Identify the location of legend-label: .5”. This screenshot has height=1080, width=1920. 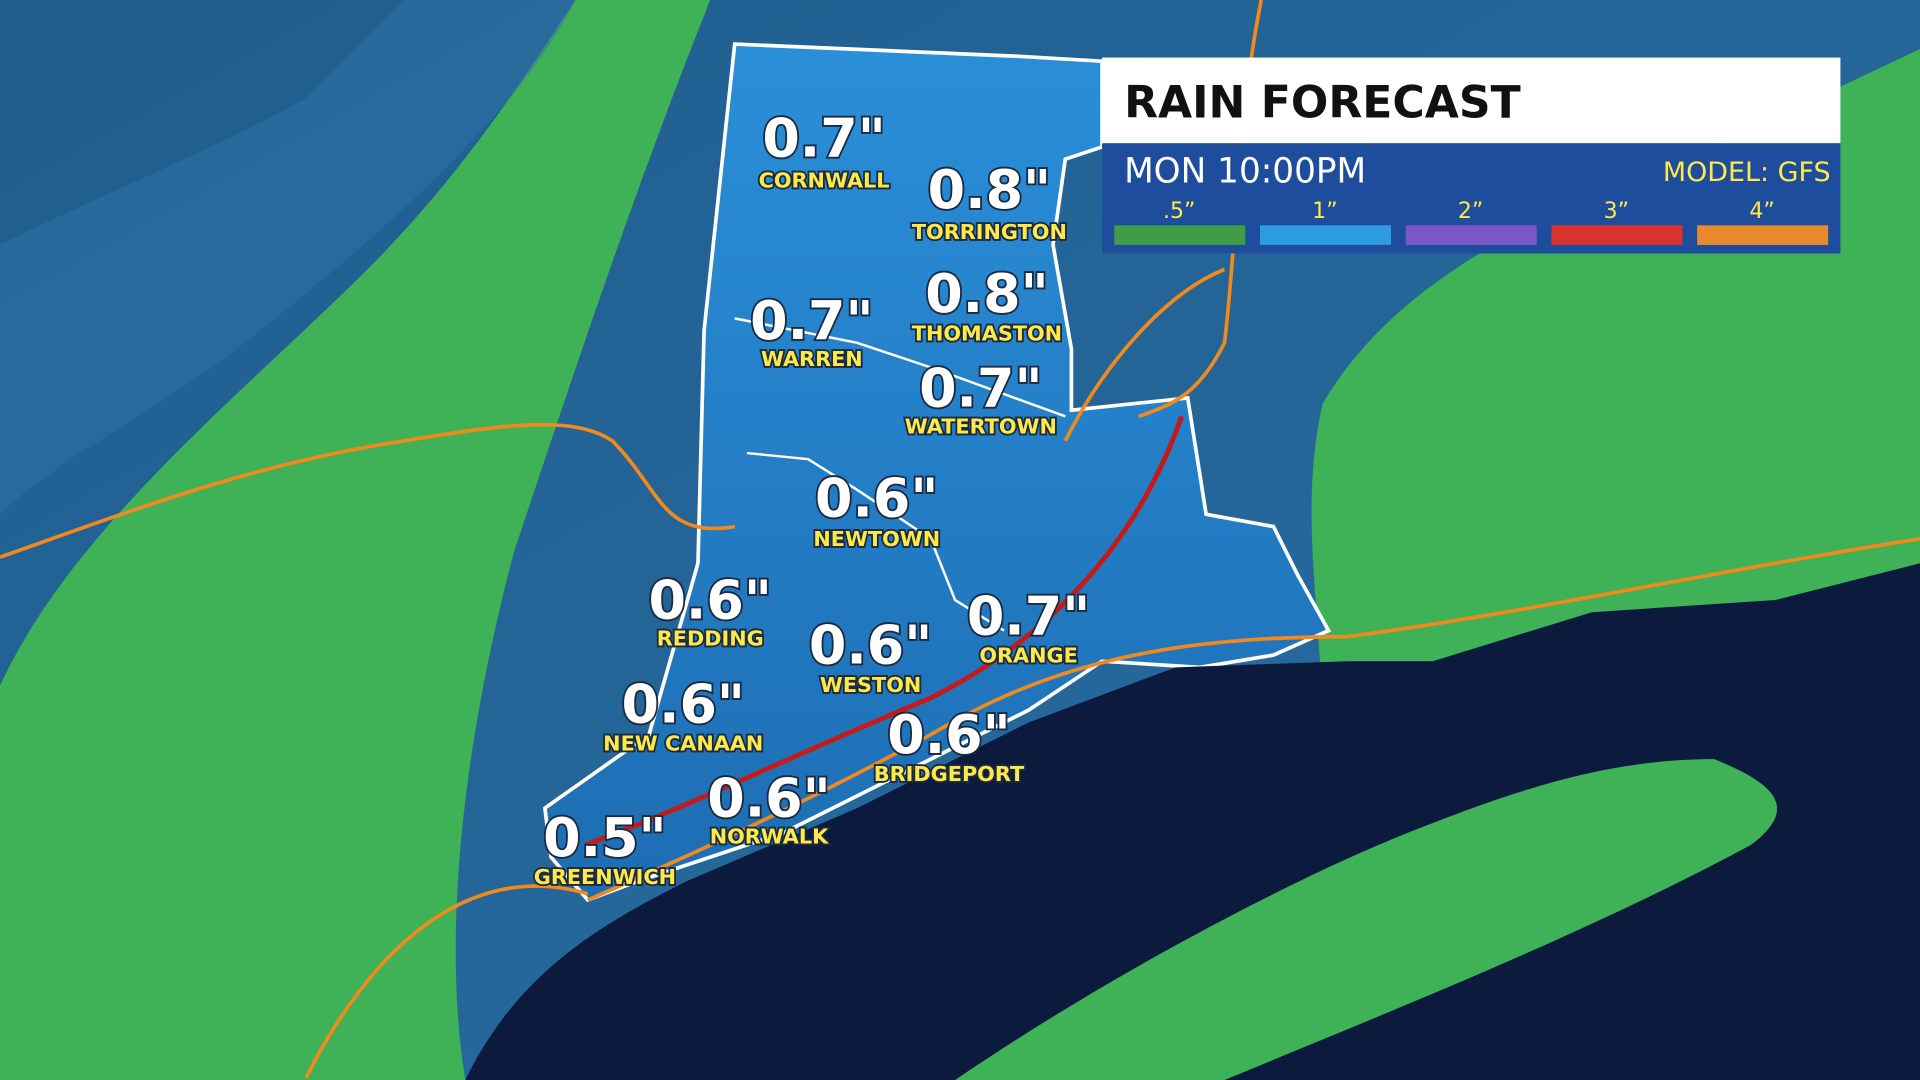
(1179, 211).